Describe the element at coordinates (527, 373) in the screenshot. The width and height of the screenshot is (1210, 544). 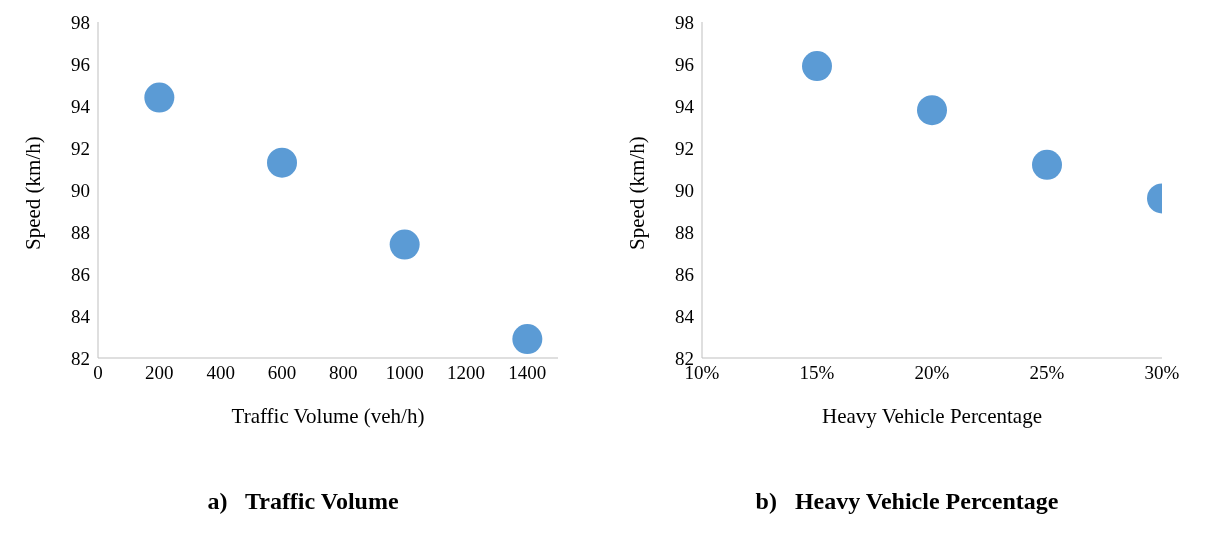
I see `x-tick-label: 1400` at that location.